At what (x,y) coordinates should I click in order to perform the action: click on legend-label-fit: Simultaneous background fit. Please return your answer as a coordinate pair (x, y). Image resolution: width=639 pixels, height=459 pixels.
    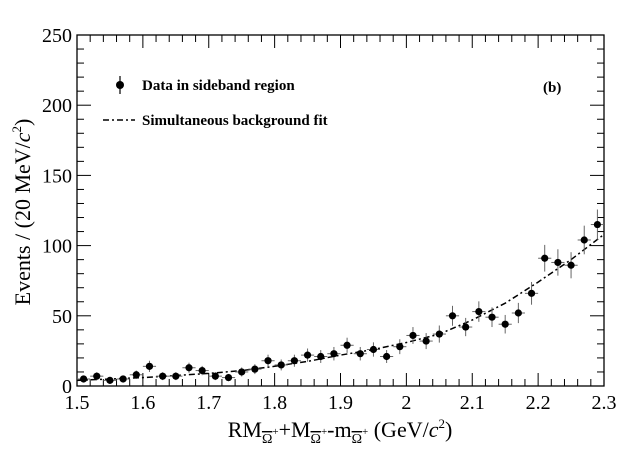
    Looking at the image, I should click on (235, 121).